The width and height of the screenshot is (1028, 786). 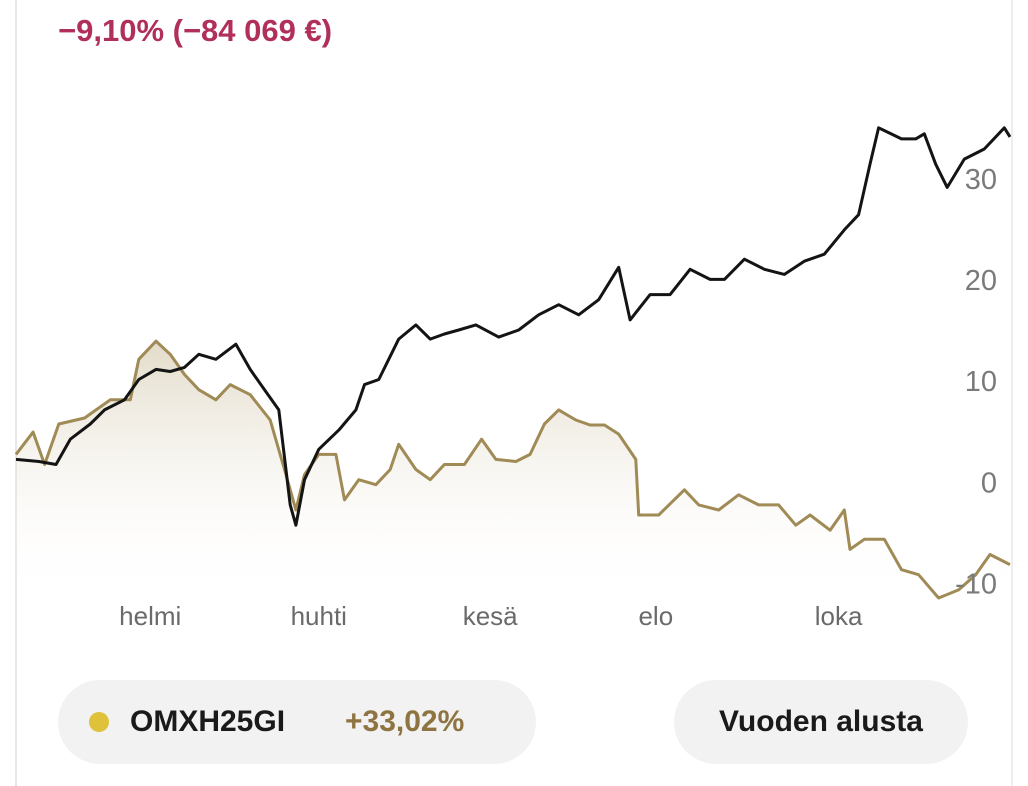 What do you see at coordinates (655, 616) in the screenshot?
I see `x-tick-label: elo` at bounding box center [655, 616].